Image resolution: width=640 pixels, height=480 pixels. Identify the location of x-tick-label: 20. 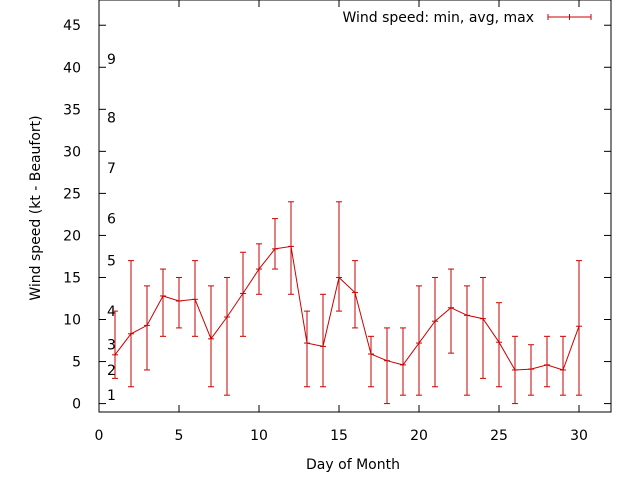
(419, 436).